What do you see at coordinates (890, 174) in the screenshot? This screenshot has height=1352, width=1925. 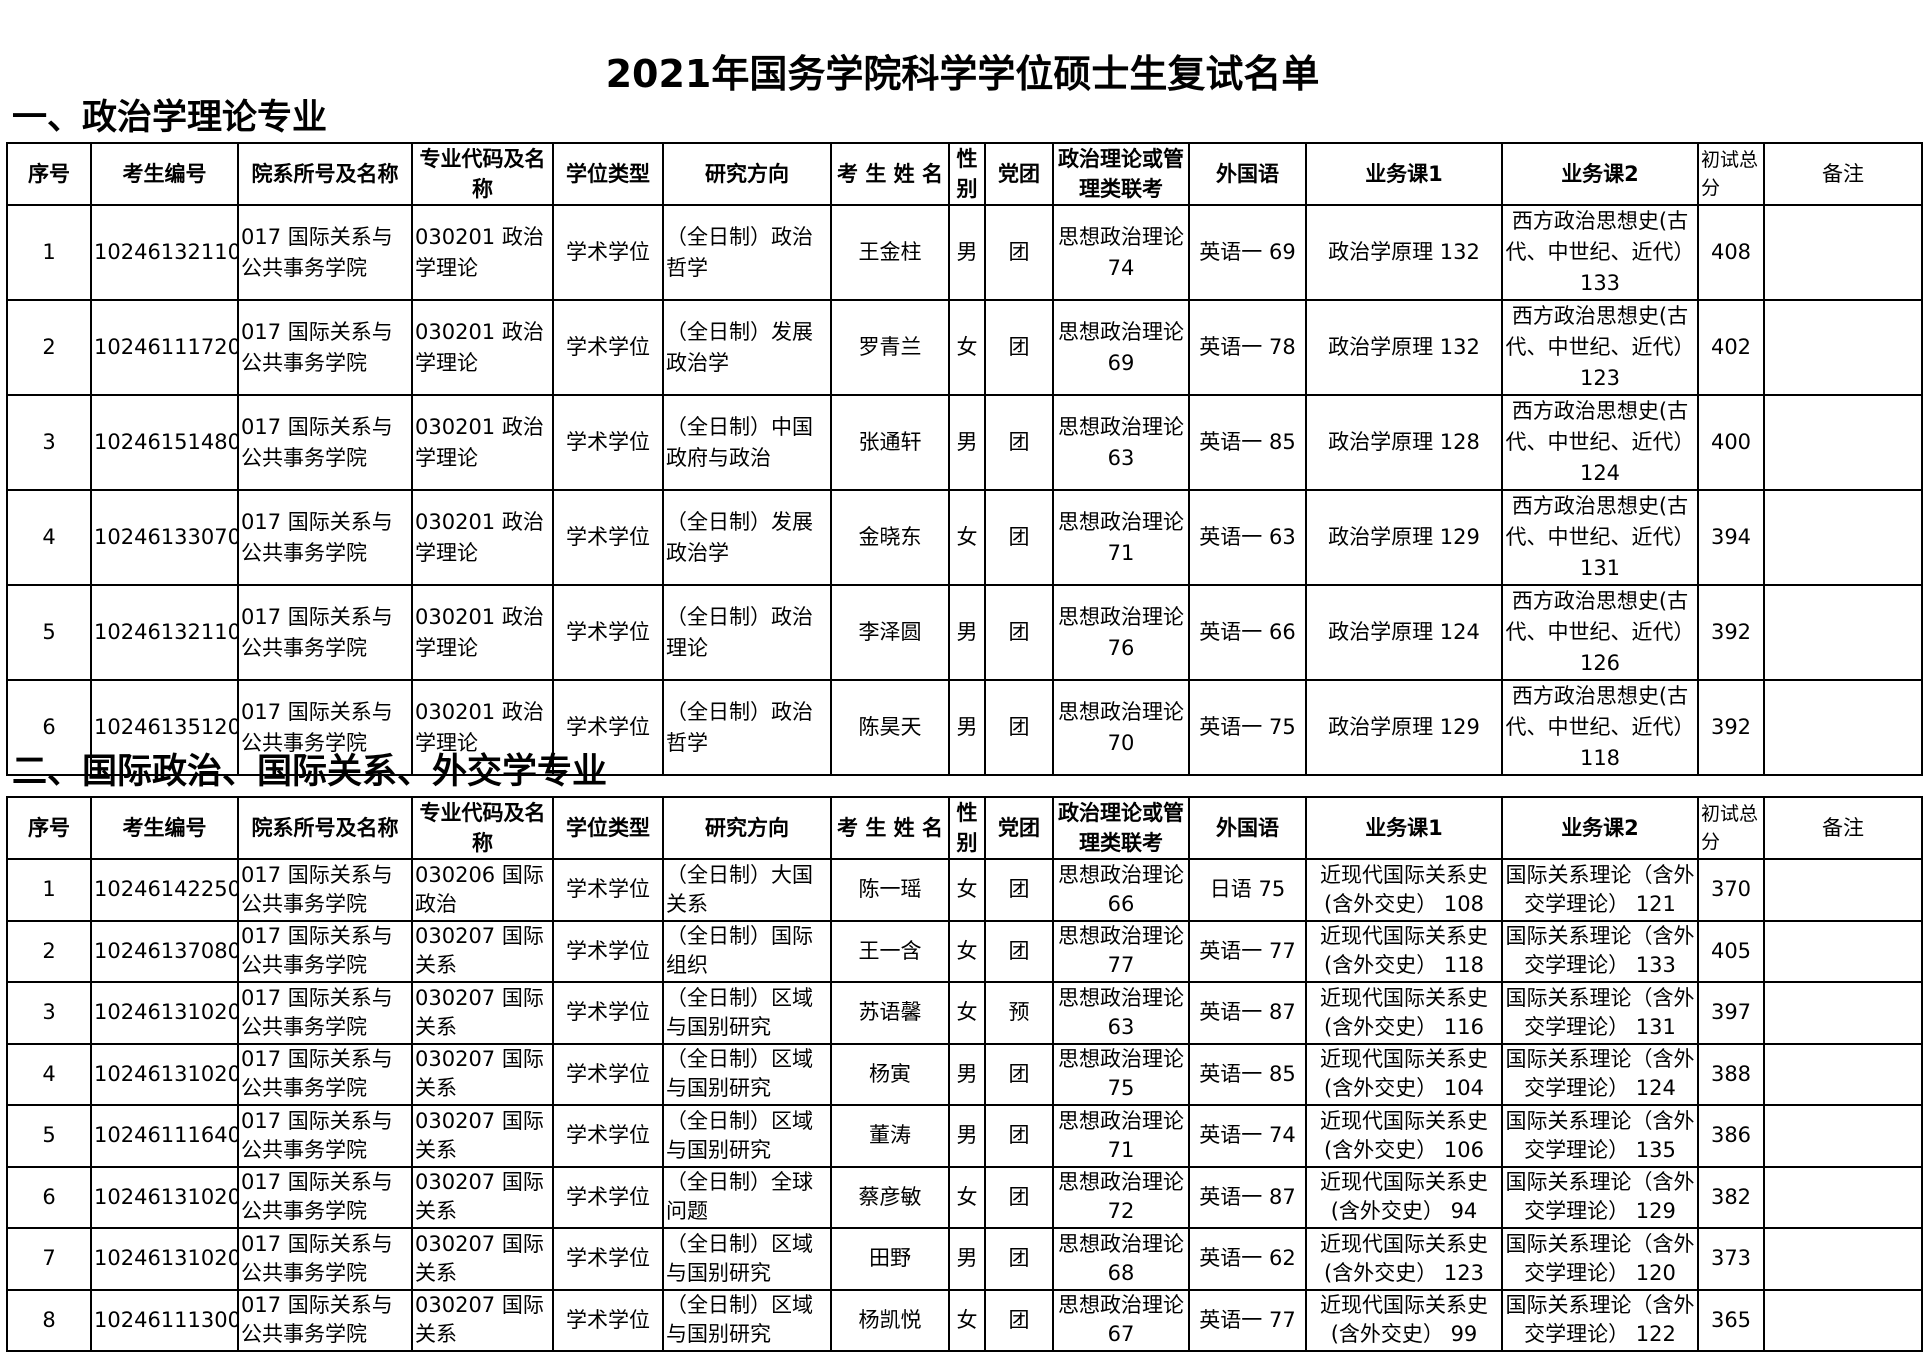 I see `column-header-name: 考 生 姓 名` at bounding box center [890, 174].